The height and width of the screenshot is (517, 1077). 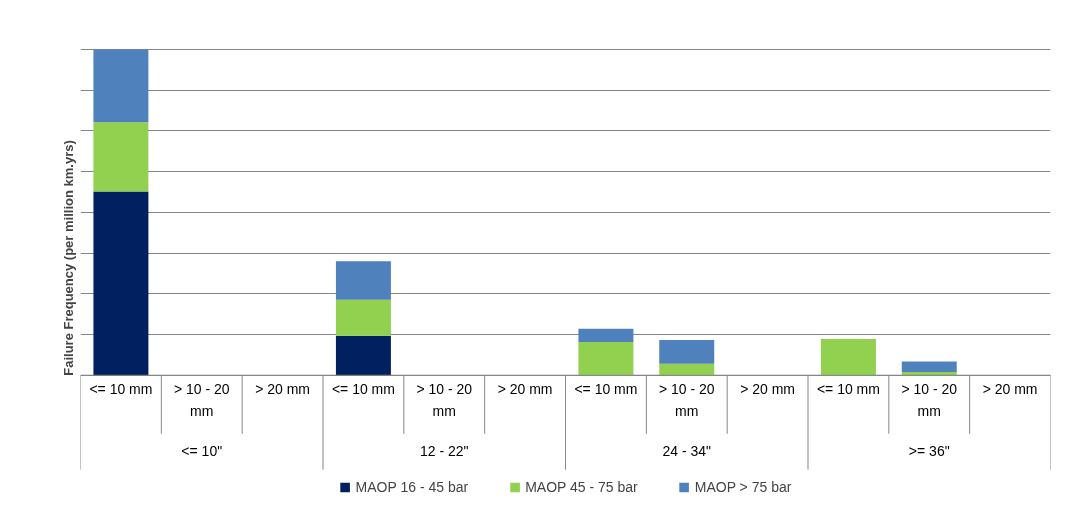 I want to click on text: 12 - 22", so click(x=444, y=450).